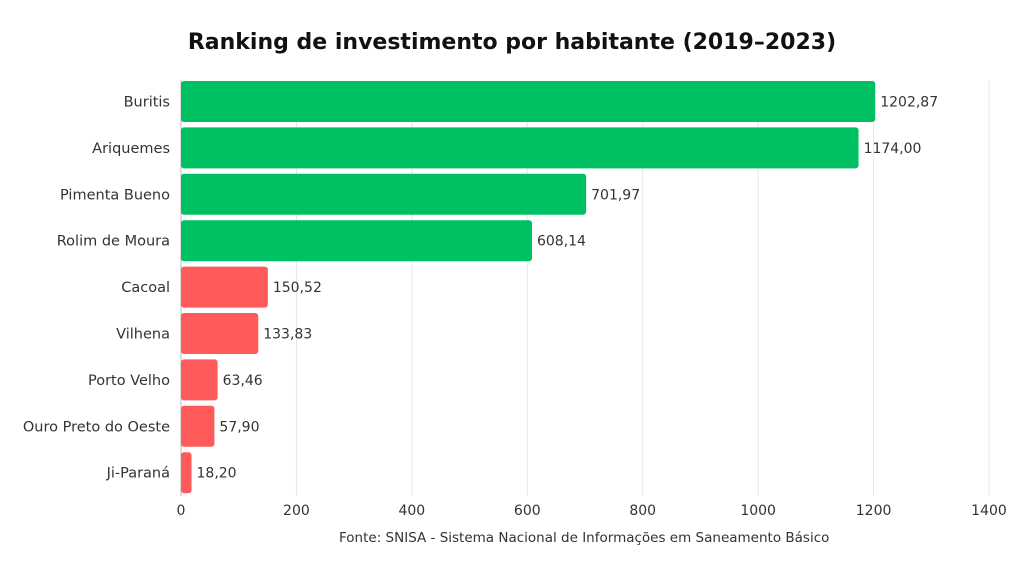 This screenshot has height=576, width=1024. Describe the element at coordinates (296, 511) in the screenshot. I see `x-tick-label: 200` at that location.